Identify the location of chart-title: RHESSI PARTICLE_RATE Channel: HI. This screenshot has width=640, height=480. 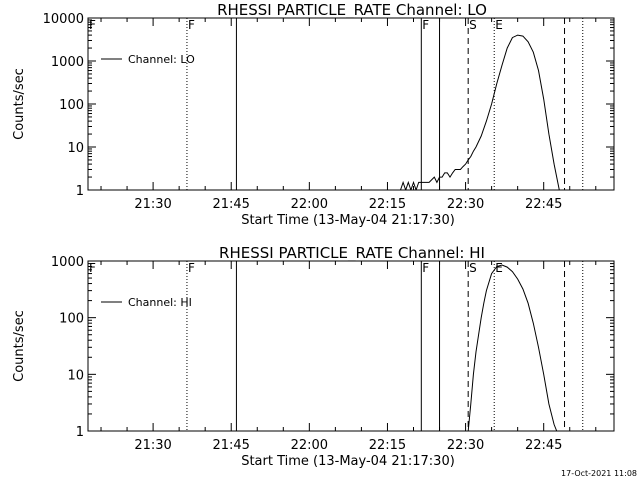
(352, 253).